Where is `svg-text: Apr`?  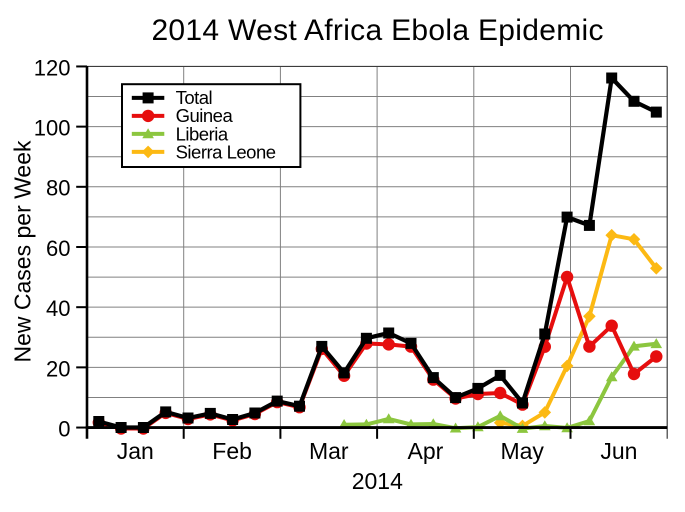
svg-text: Apr is located at coordinates (426, 451).